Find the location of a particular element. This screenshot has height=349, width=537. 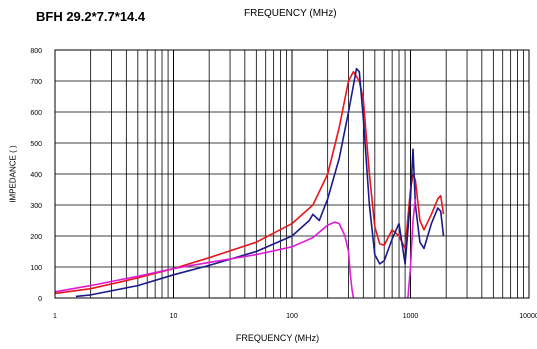

x-axis-label: FREQUENCY (MHz) is located at coordinates (277, 338).